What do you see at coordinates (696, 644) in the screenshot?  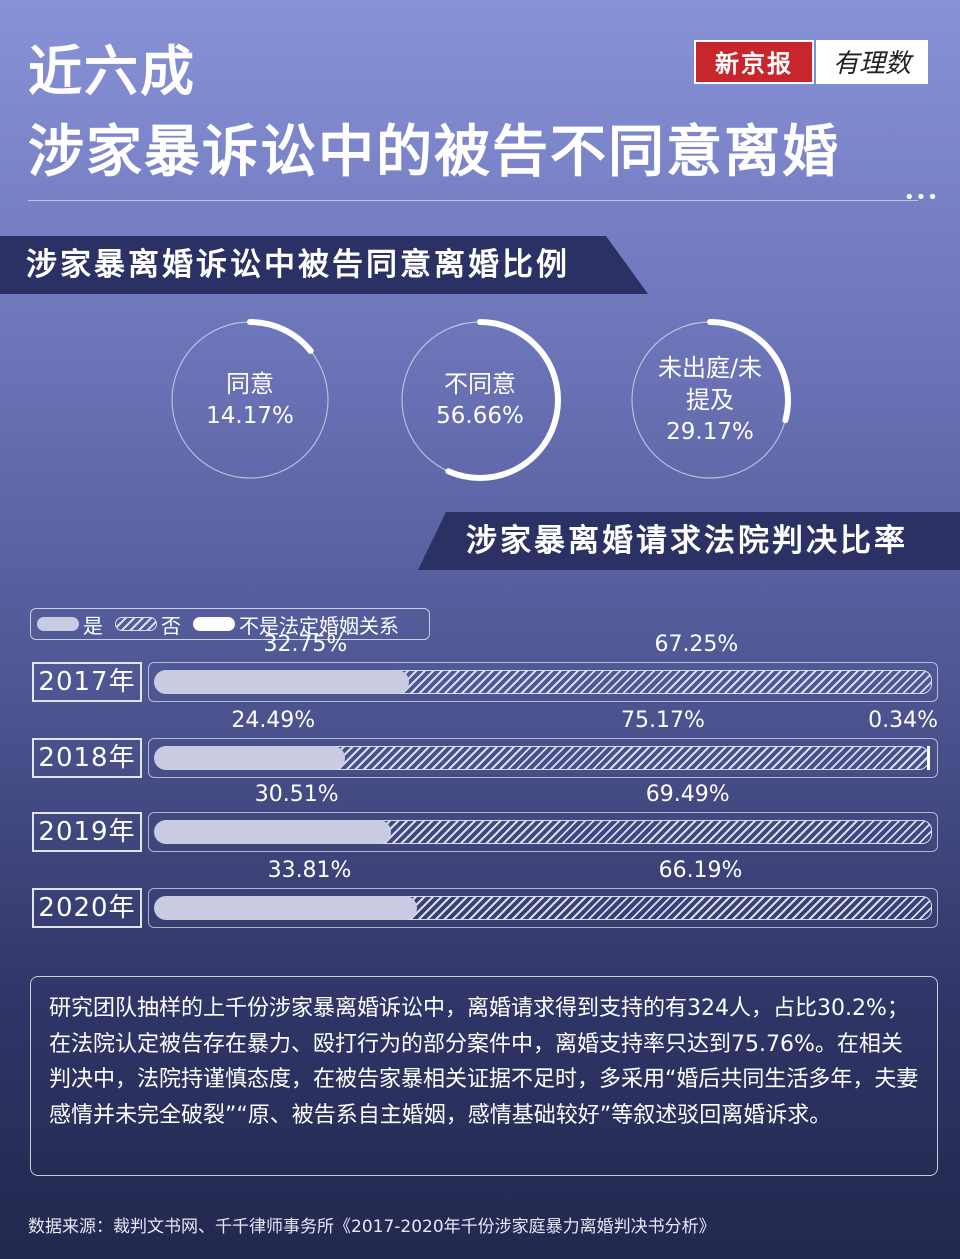 I see `value-label-no: 67.25%` at bounding box center [696, 644].